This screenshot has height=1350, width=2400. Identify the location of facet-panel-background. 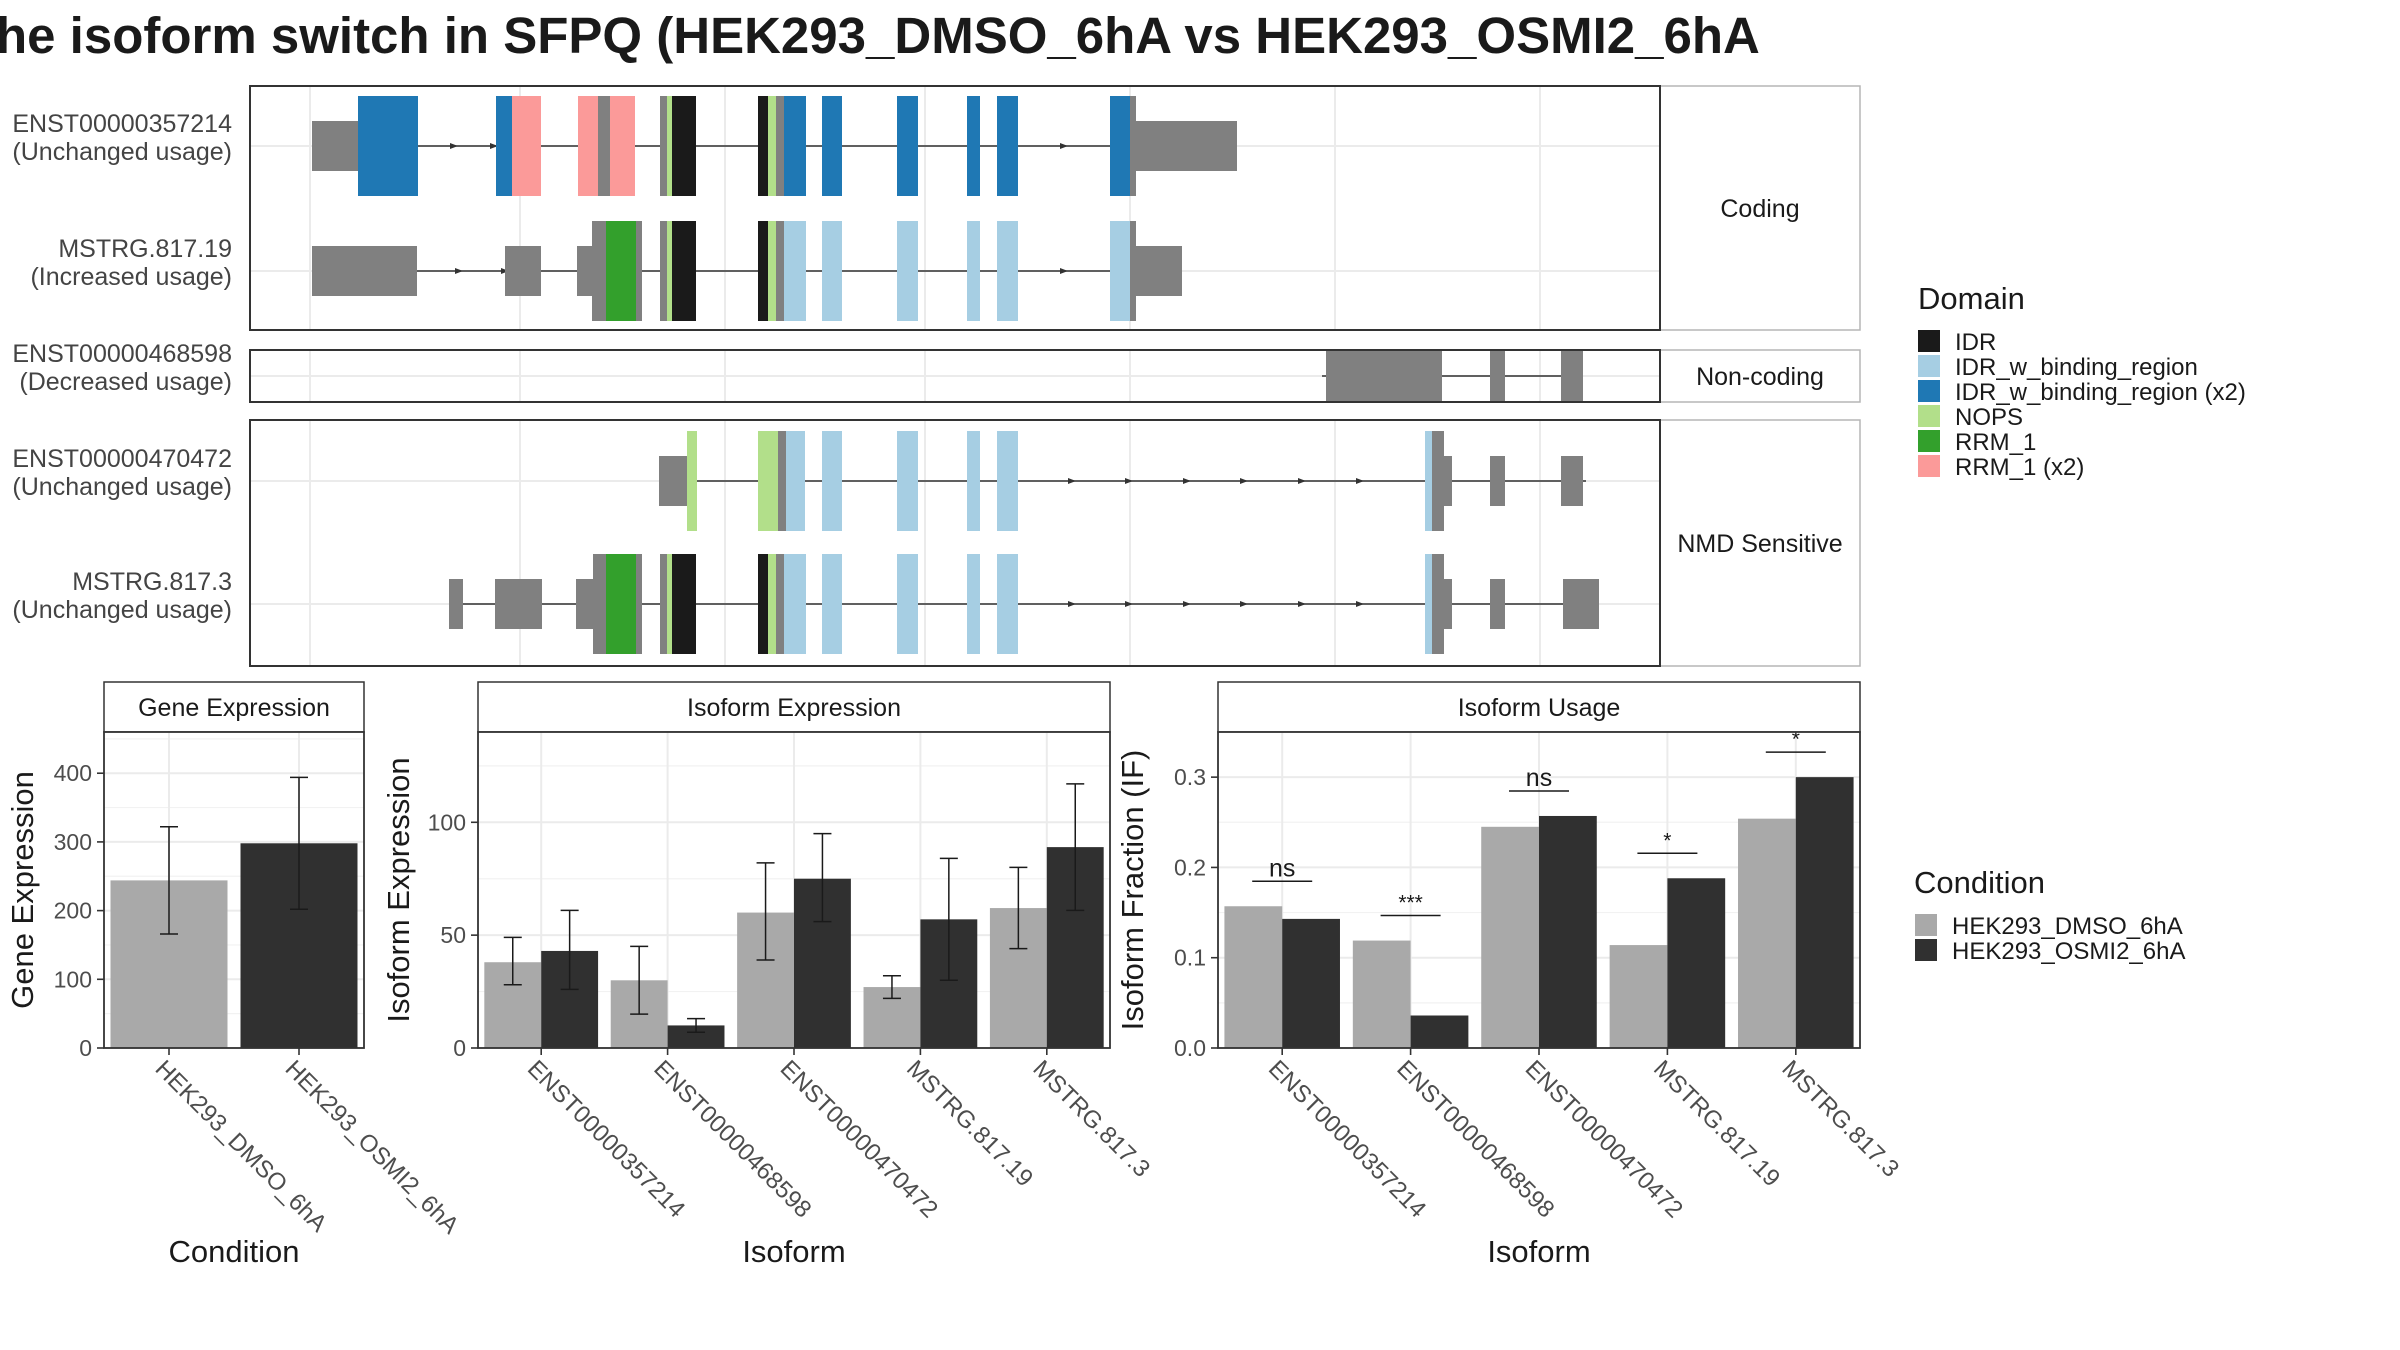
(955, 208).